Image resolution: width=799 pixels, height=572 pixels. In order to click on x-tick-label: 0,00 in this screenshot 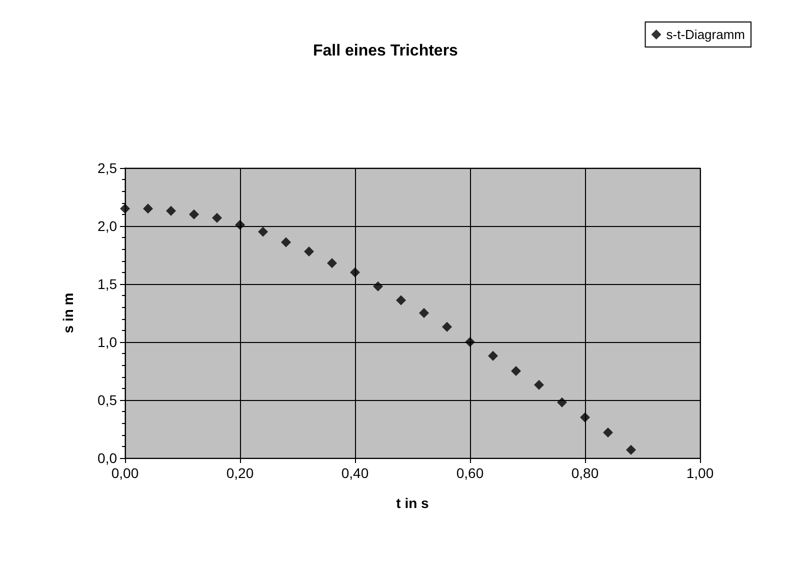, I will do `click(125, 473)`.